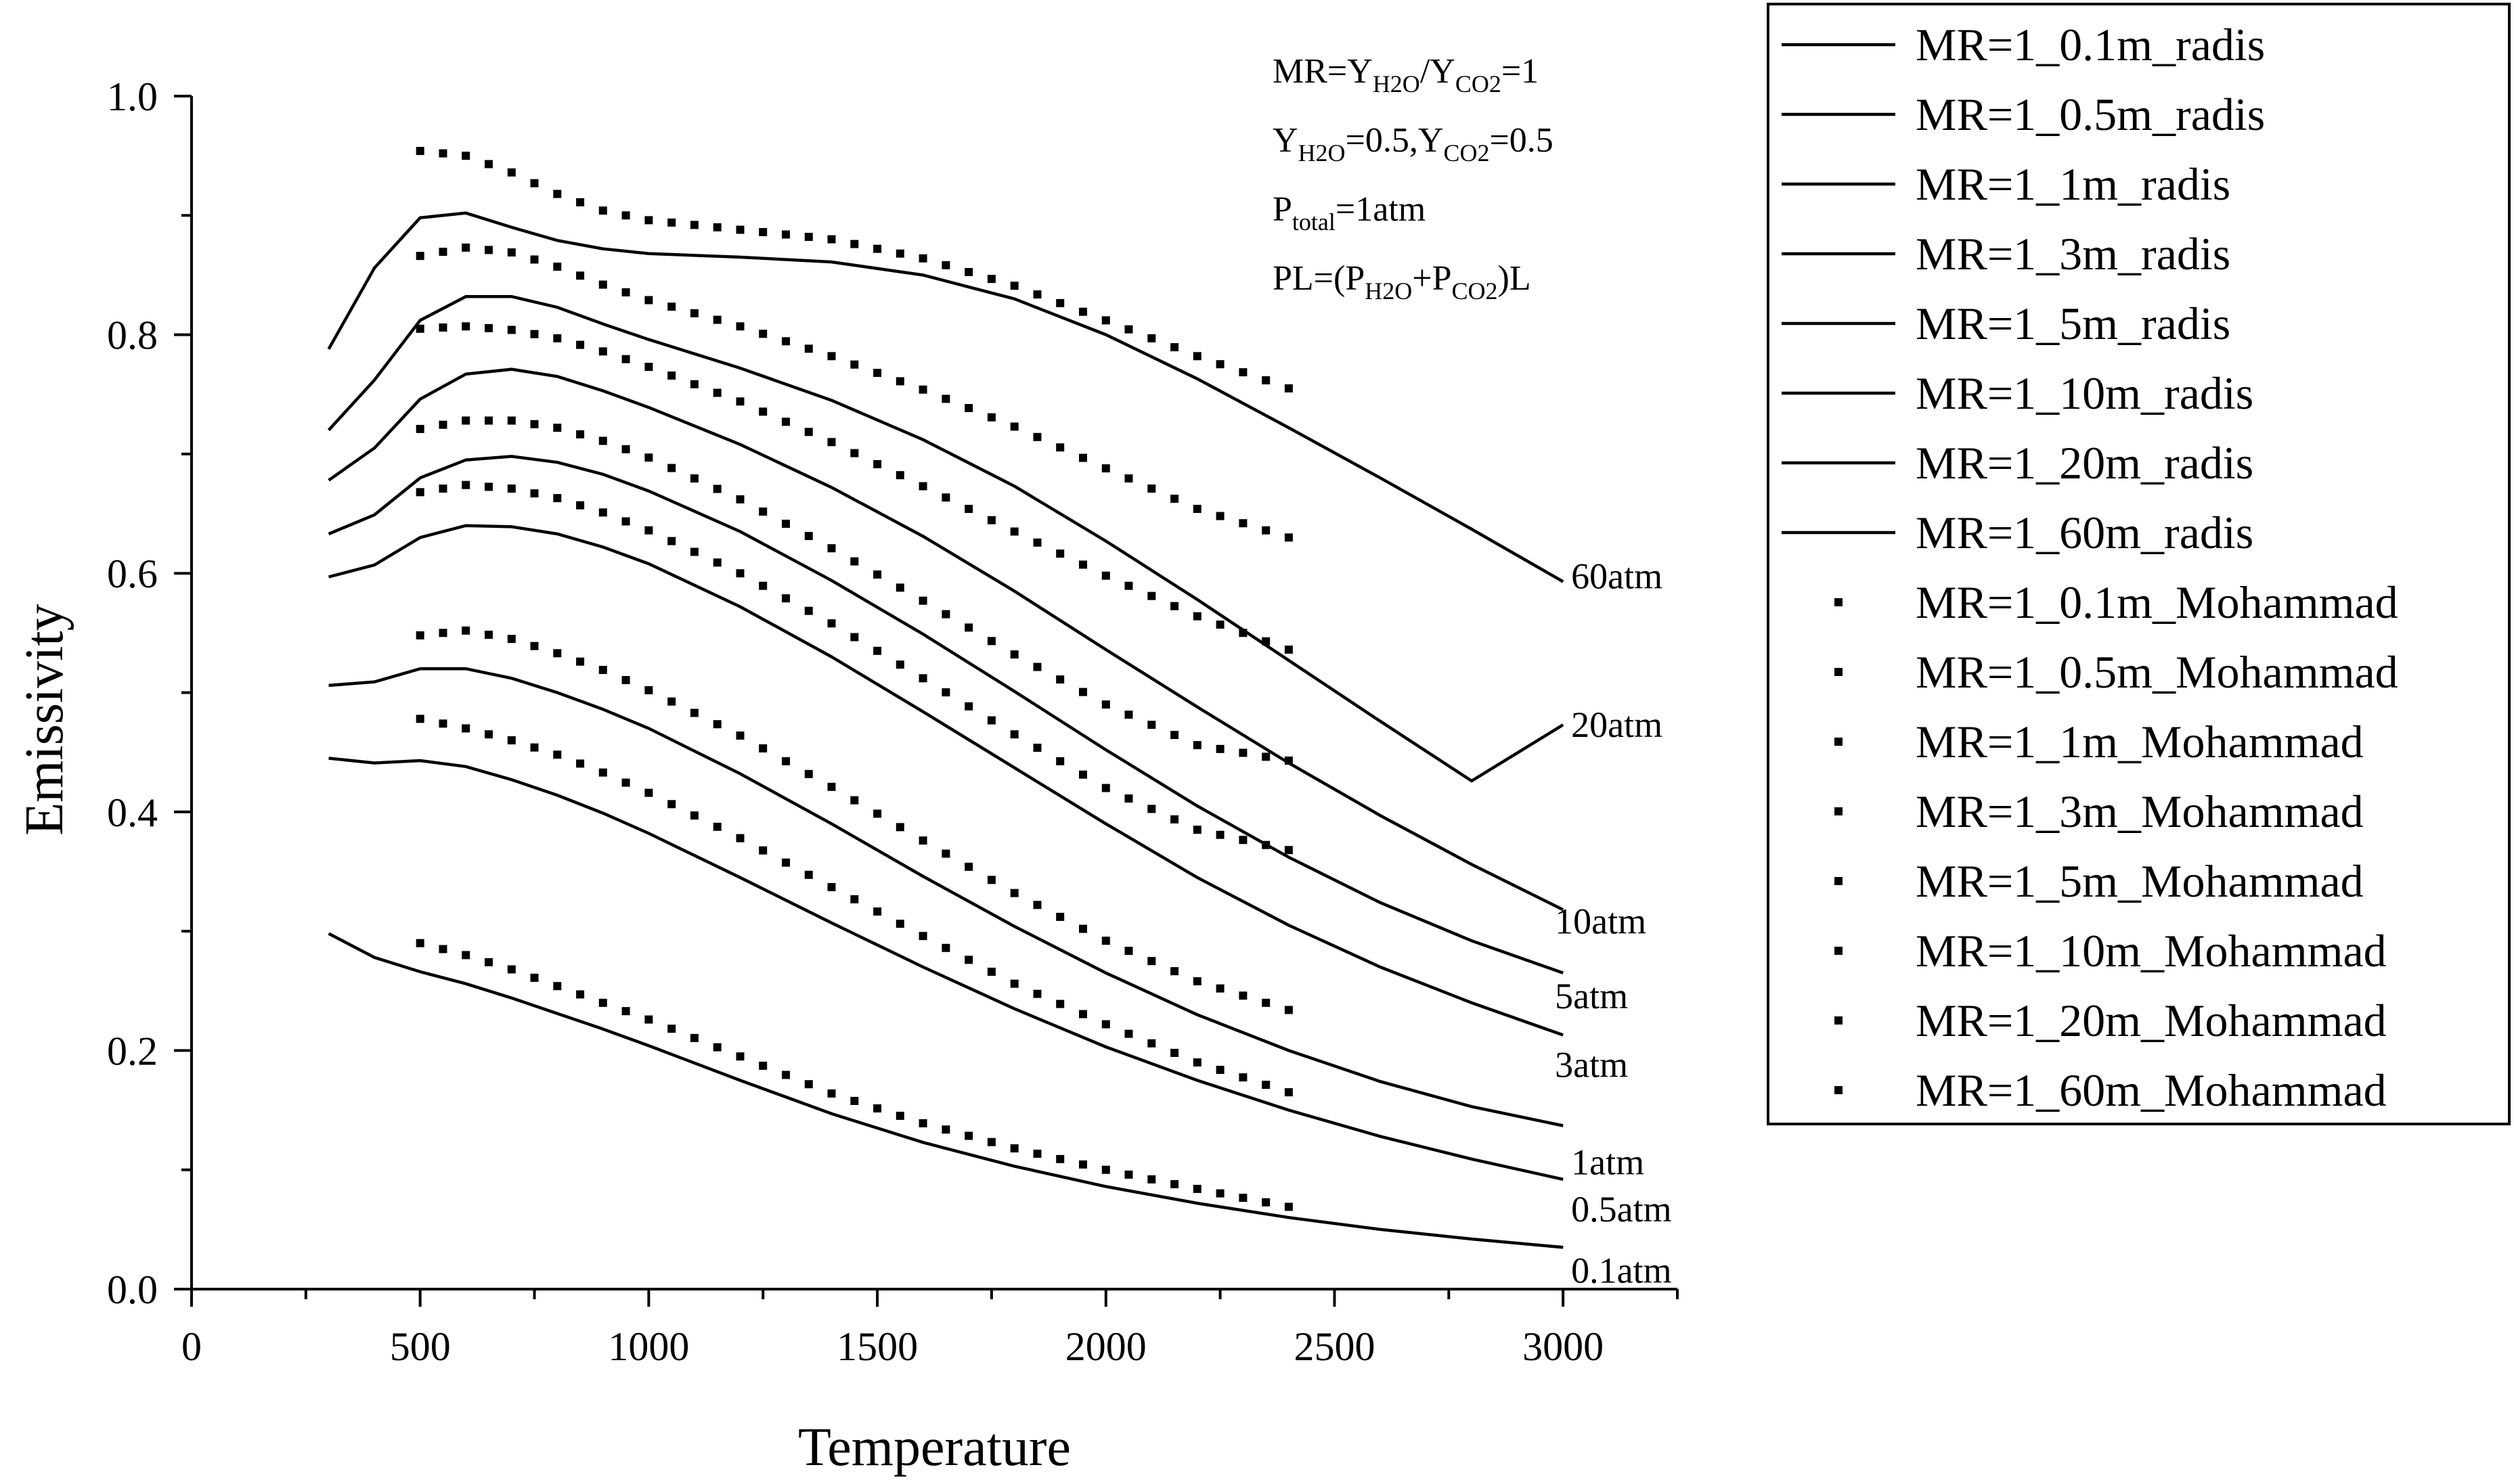 The height and width of the screenshot is (1484, 2514). I want to click on y-tick-label: 1.0, so click(132, 97).